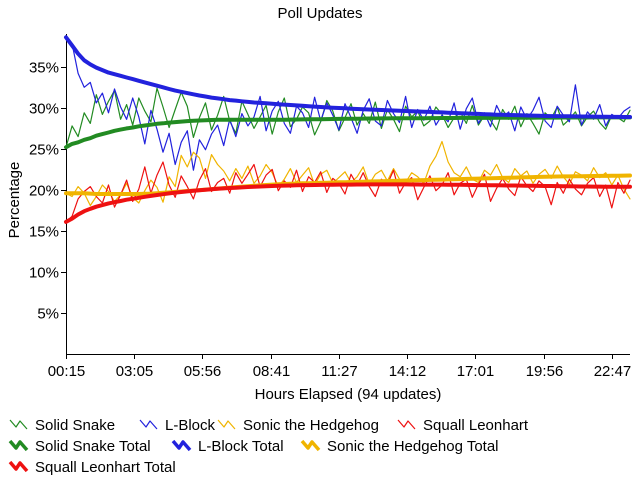 The image size is (640, 480). I want to click on legend-label: Squall Leonhart Total, so click(105, 467).